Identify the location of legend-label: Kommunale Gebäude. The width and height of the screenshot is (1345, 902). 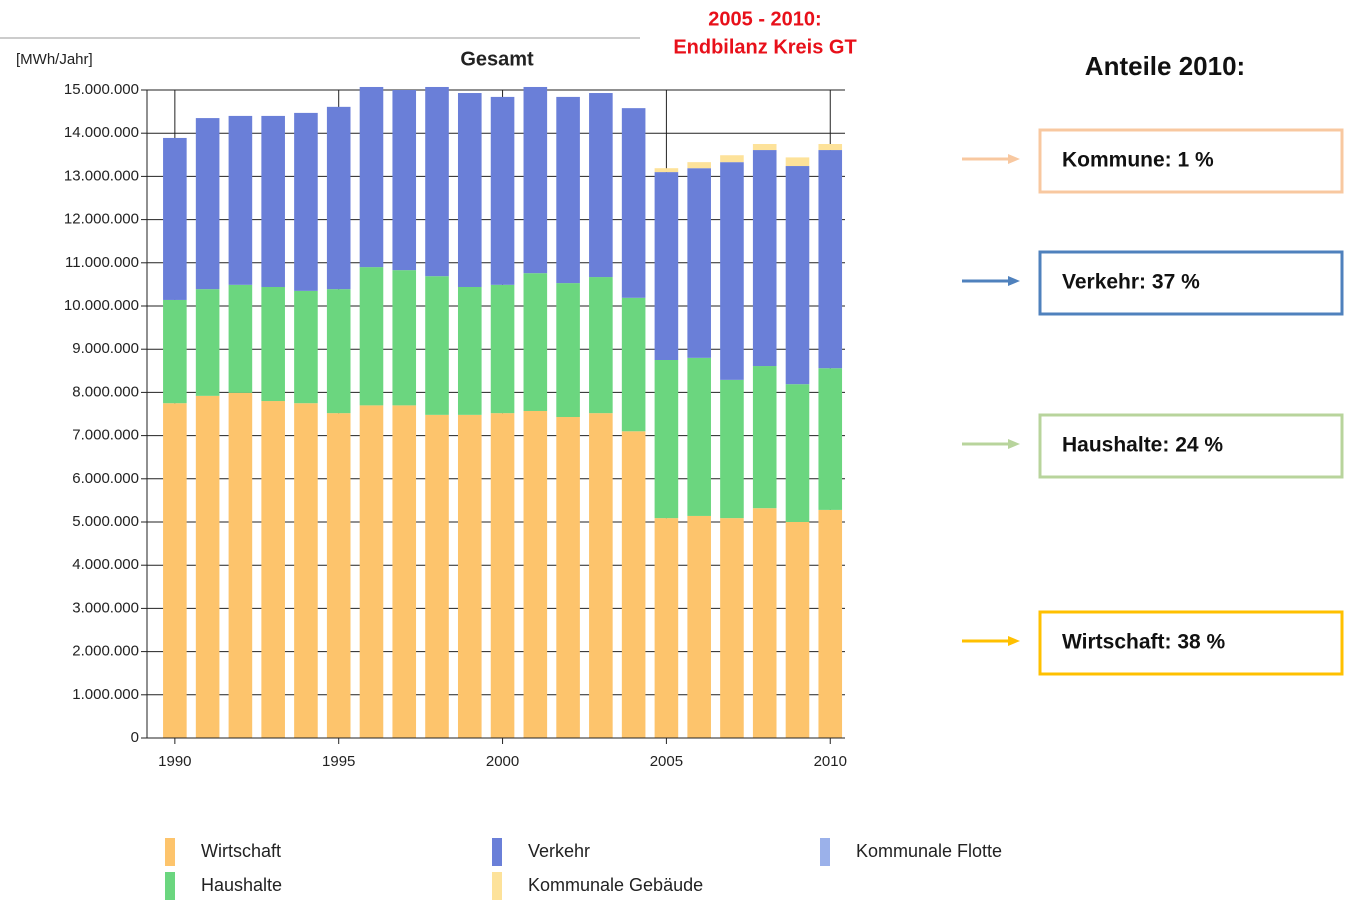
(615, 885).